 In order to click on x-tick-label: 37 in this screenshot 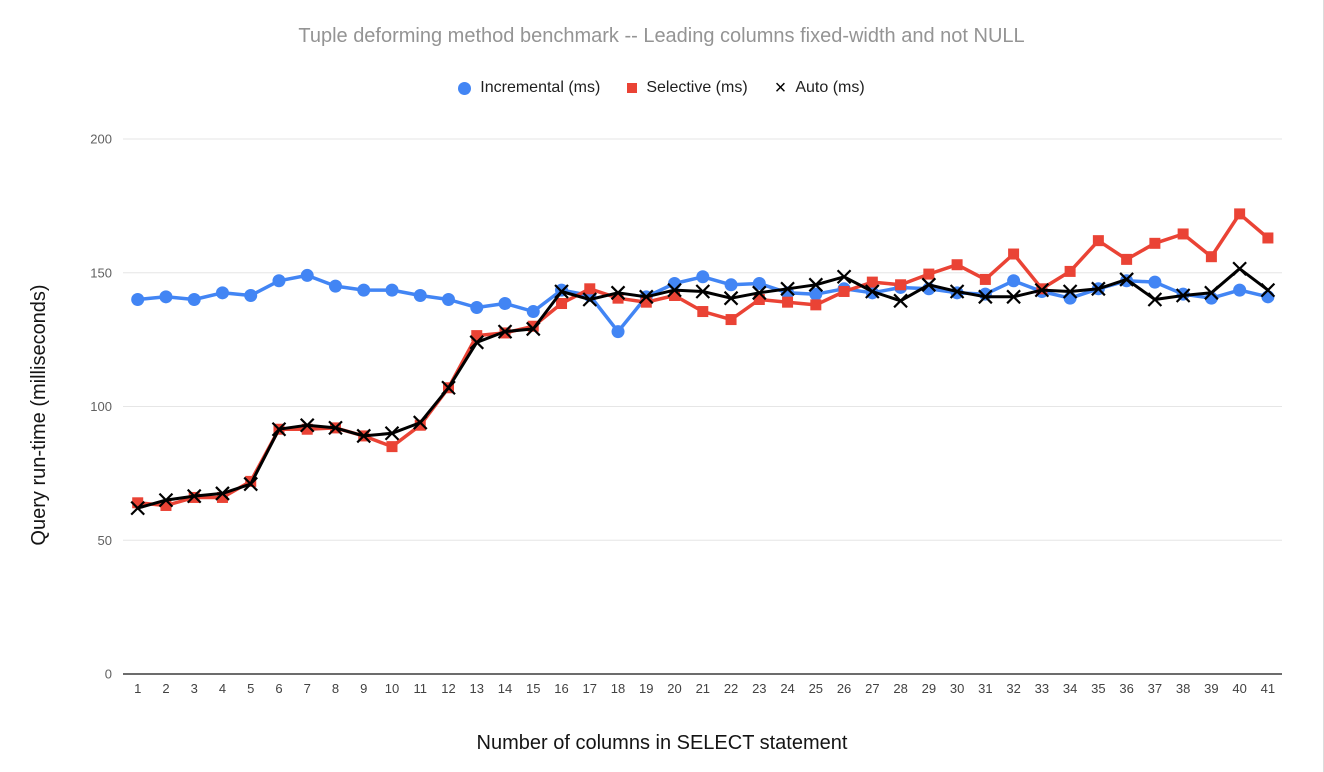, I will do `click(1155, 688)`.